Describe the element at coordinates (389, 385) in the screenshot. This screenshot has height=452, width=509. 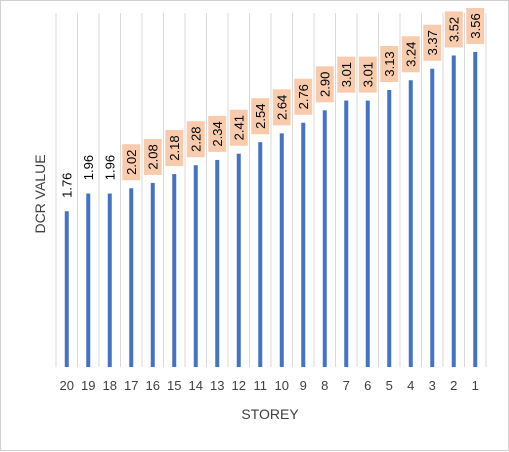
I see `x-tick-label: 5` at that location.